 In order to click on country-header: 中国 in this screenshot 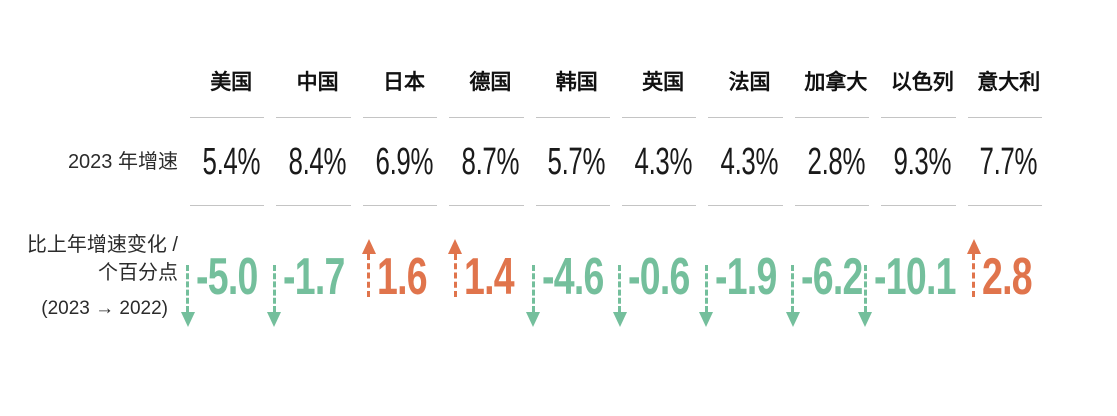, I will do `click(317, 59)`.